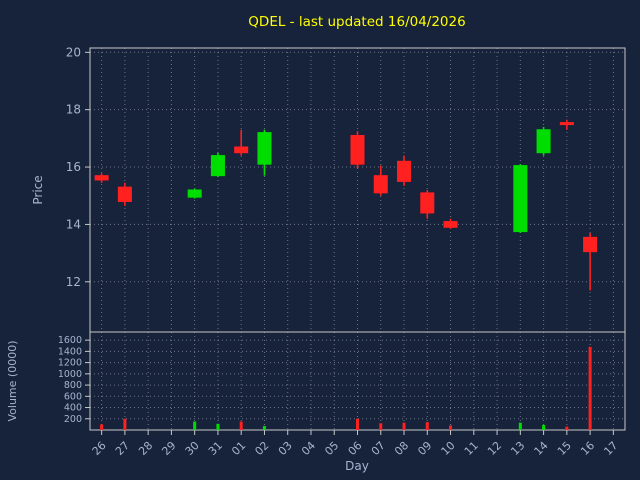  Describe the element at coordinates (471, 448) in the screenshot. I see `x-tick-label: 11` at that location.